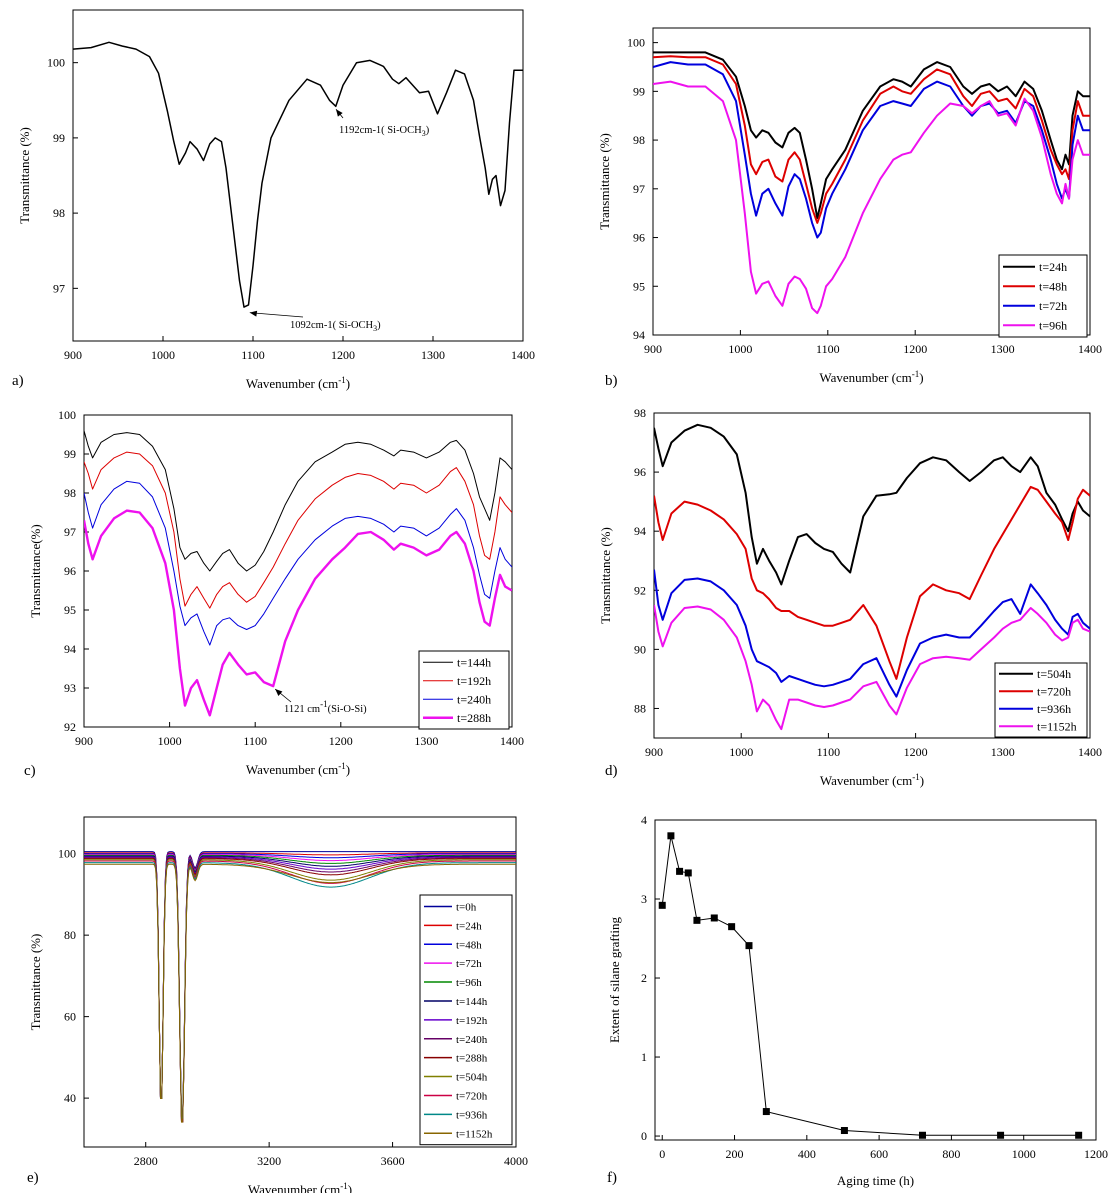 This screenshot has height=1193, width=1117. Describe the element at coordinates (872, 504) in the screenshot. I see `series-line-t-504h` at that location.